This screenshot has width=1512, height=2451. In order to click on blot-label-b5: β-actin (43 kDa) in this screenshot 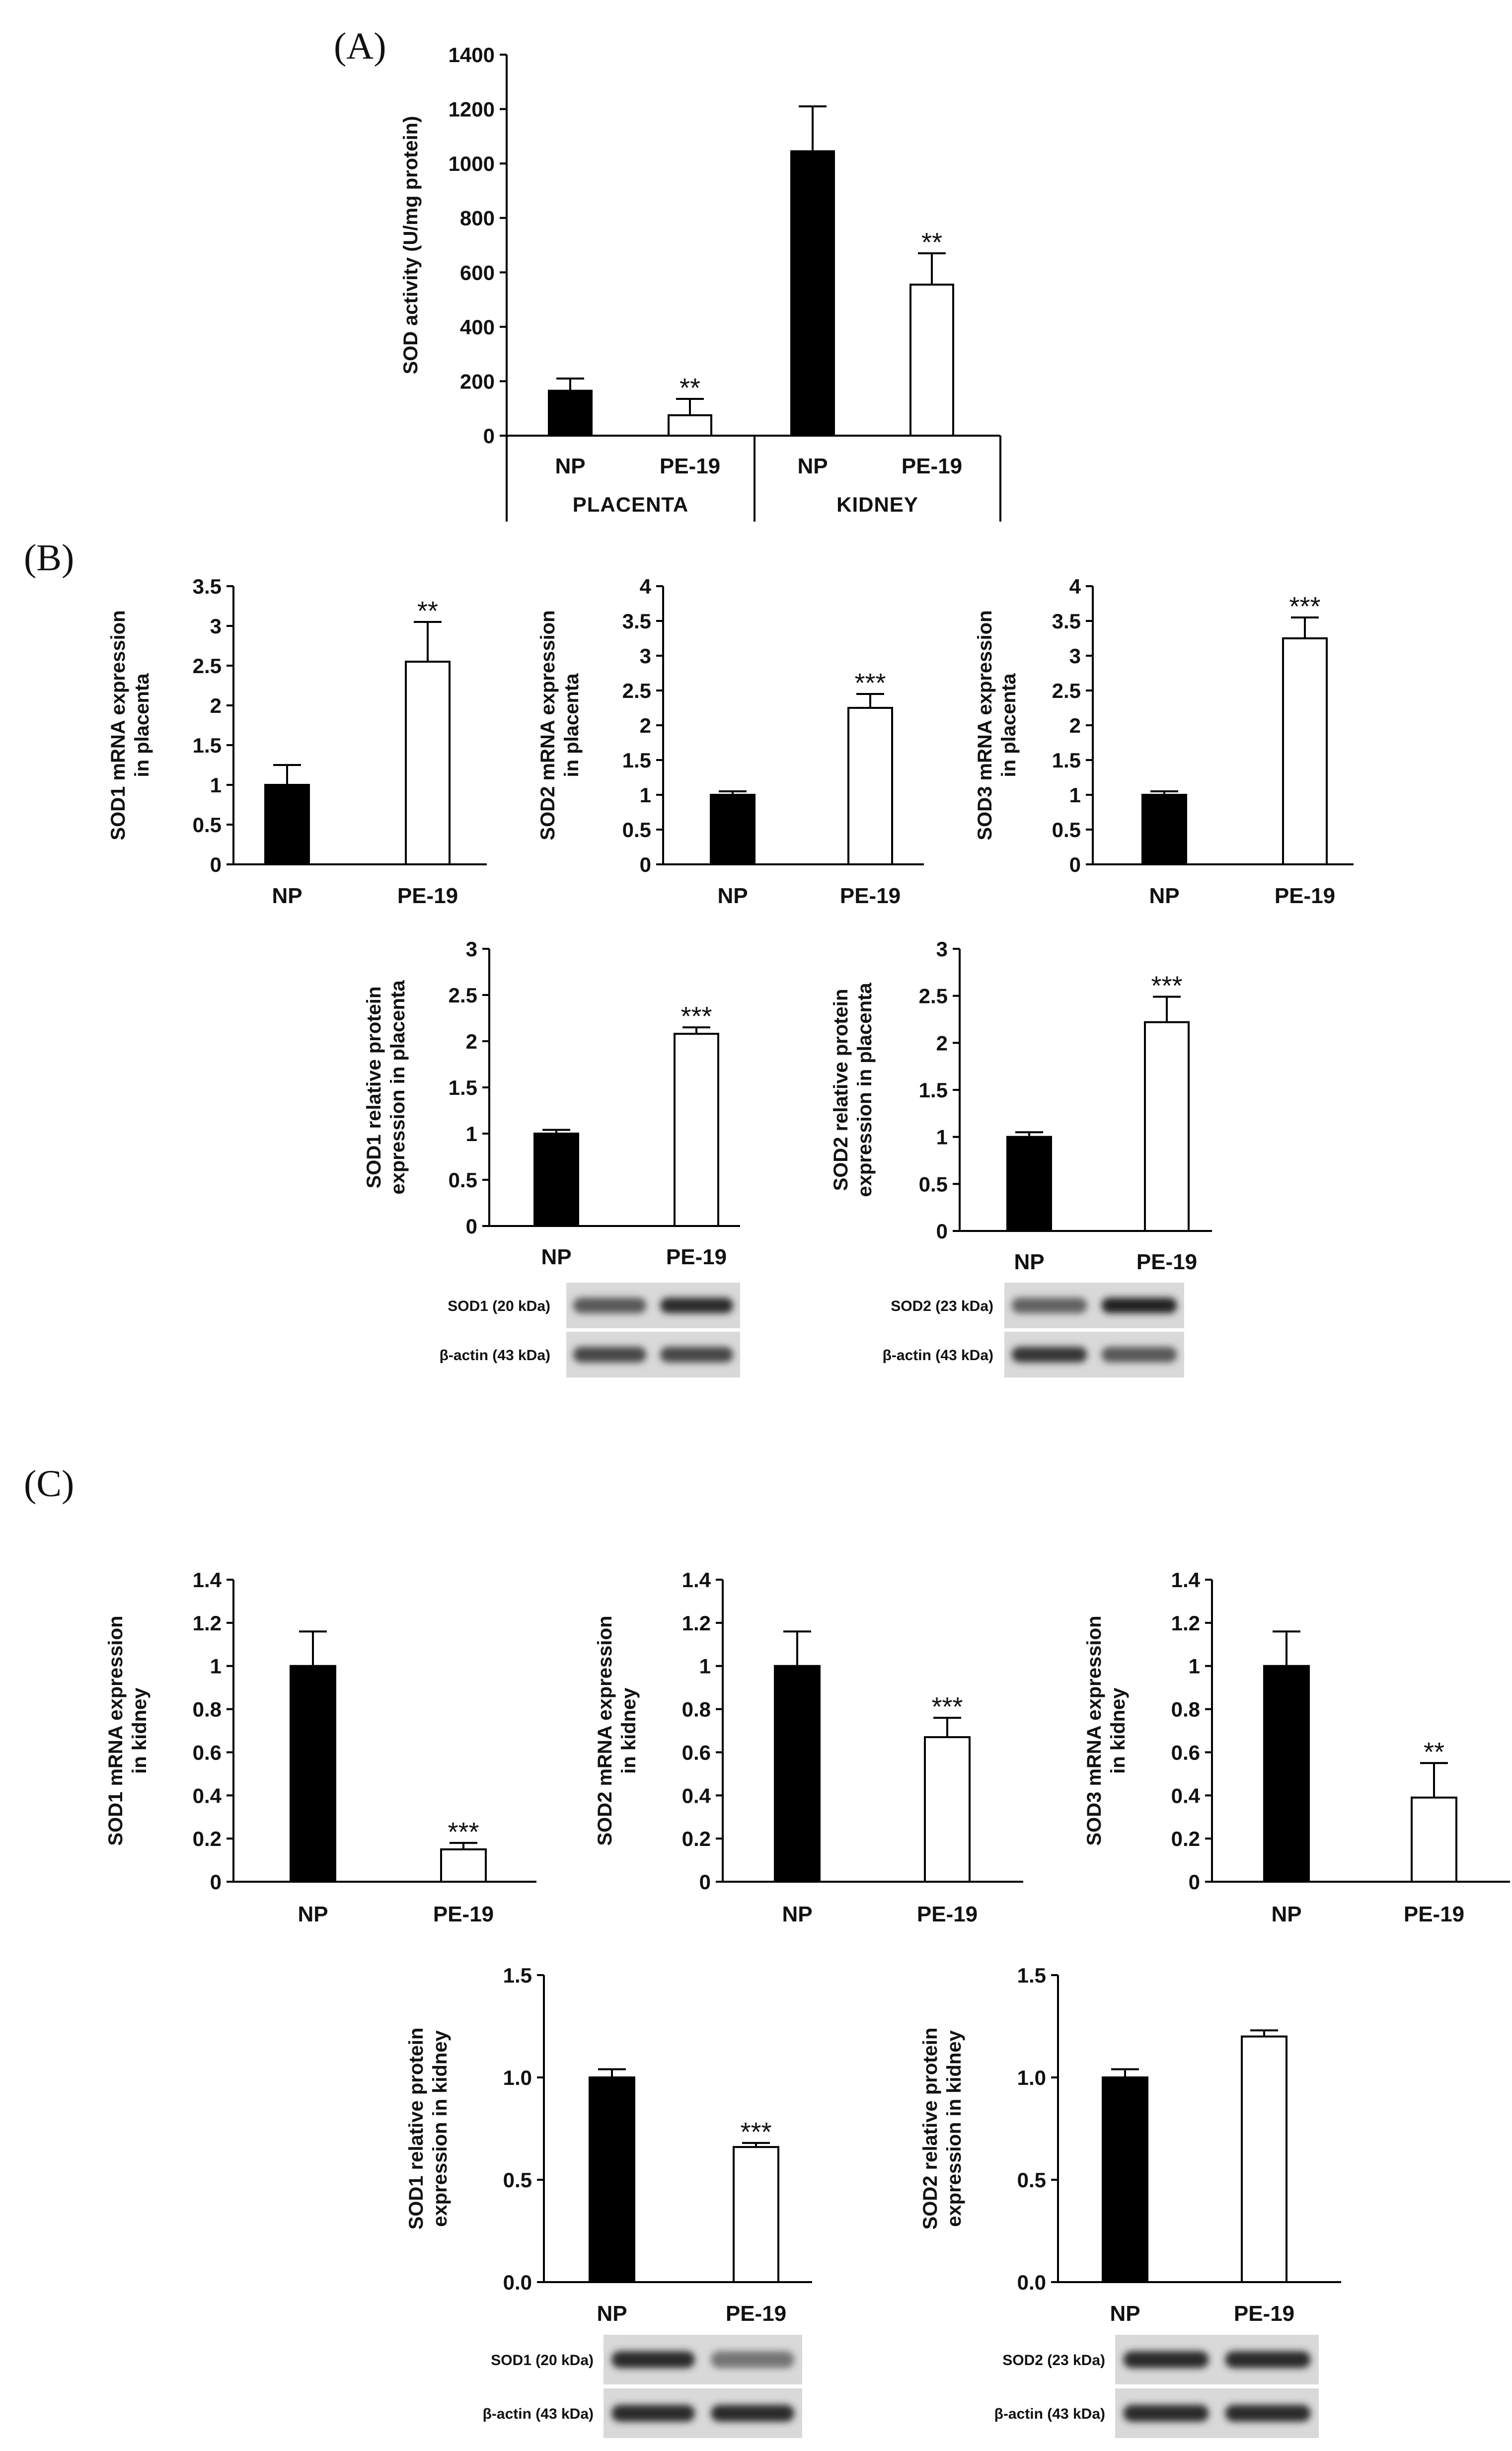, I will do `click(938, 1355)`.